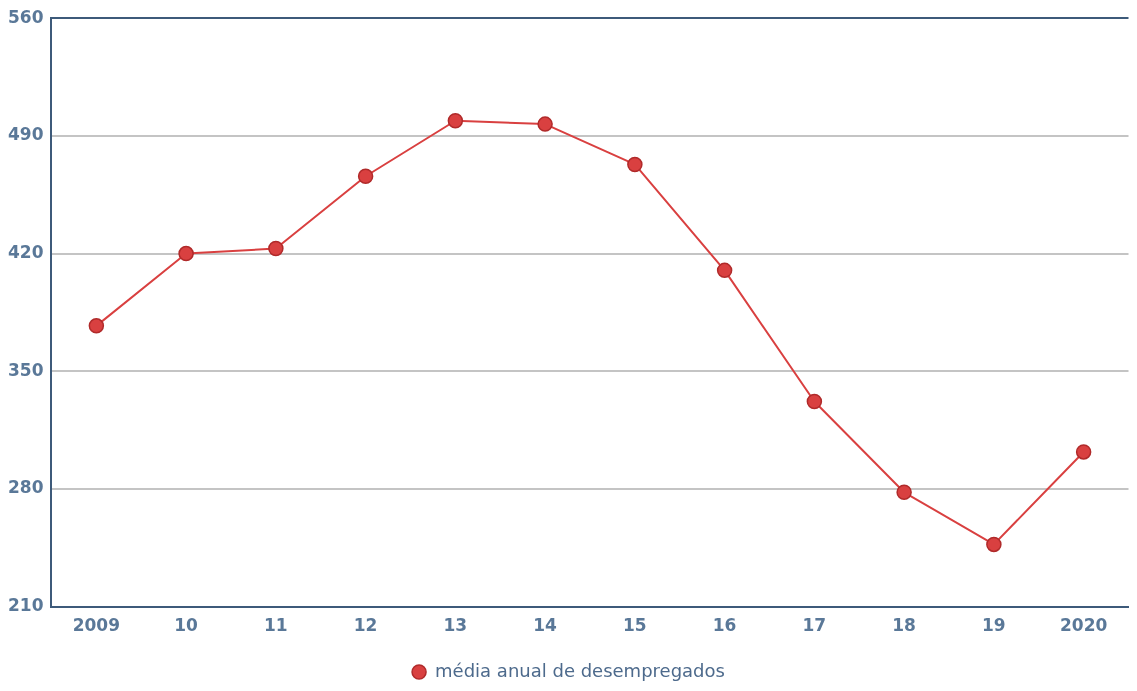 The width and height of the screenshot is (1137, 691). I want to click on y-tick-label: 210, so click(25, 605).